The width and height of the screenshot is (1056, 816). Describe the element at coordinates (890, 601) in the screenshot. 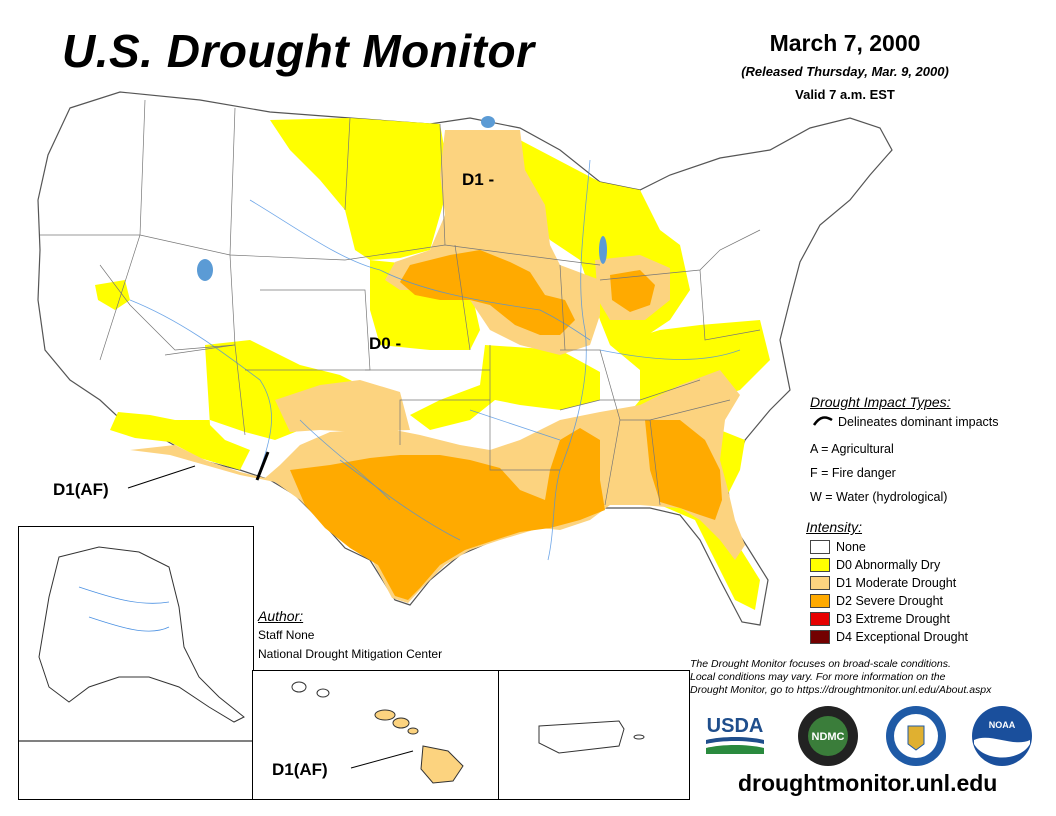

I see `intensity-label: D2 Severe Drought` at that location.